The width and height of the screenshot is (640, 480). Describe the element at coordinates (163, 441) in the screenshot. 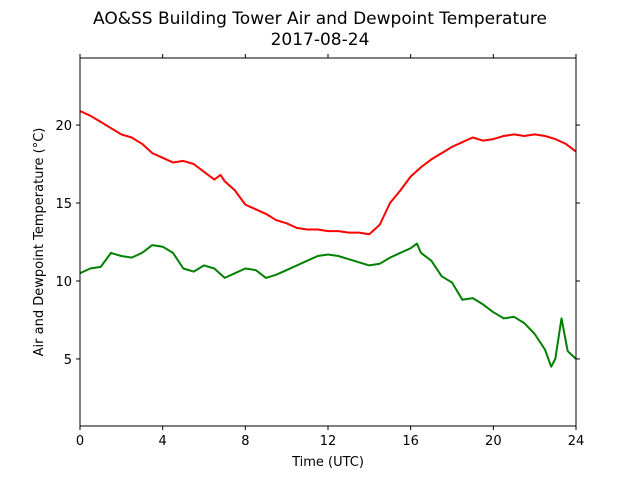

I see `x-tick-label: 4` at that location.